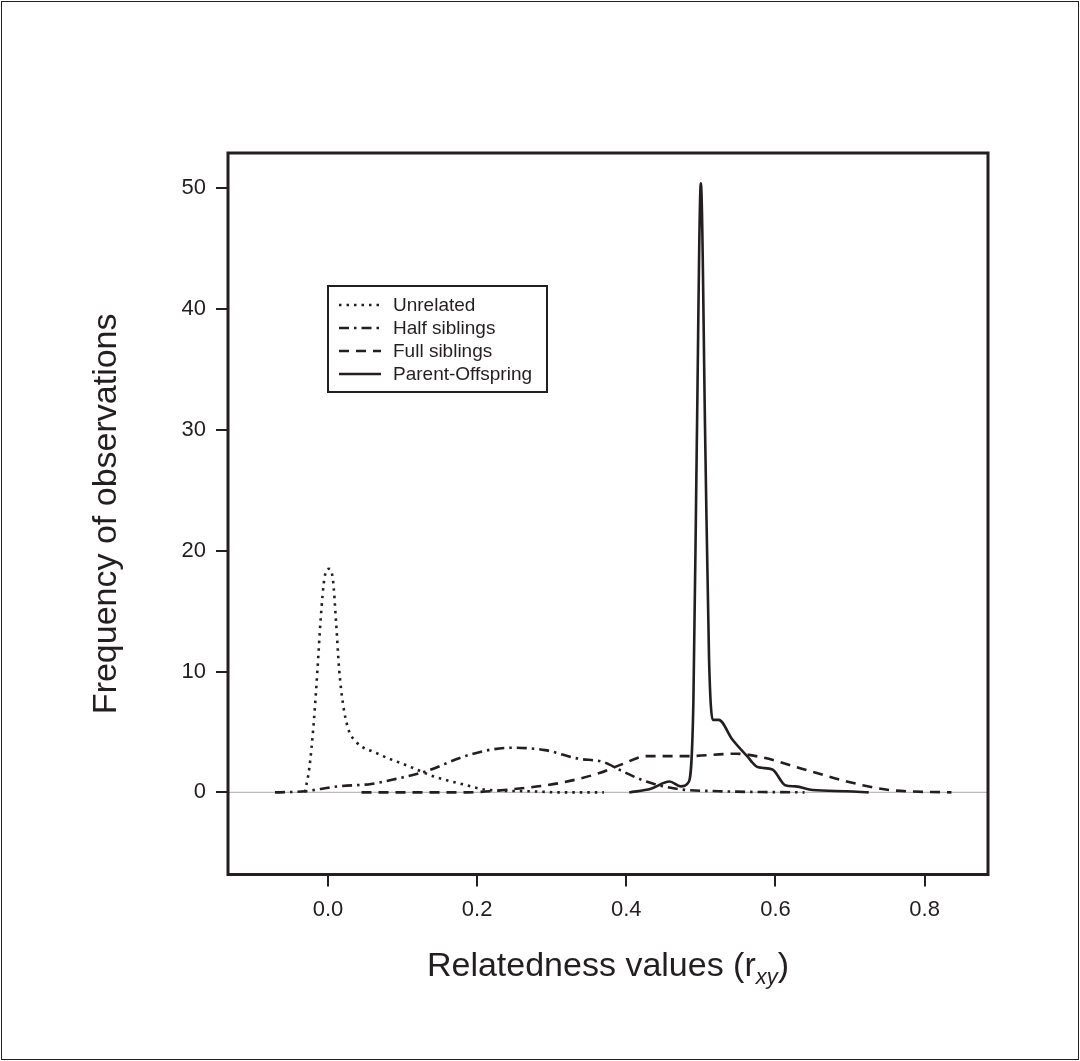 This screenshot has width=1080, height=1061. I want to click on legend-label: Half siblings, so click(444, 327).